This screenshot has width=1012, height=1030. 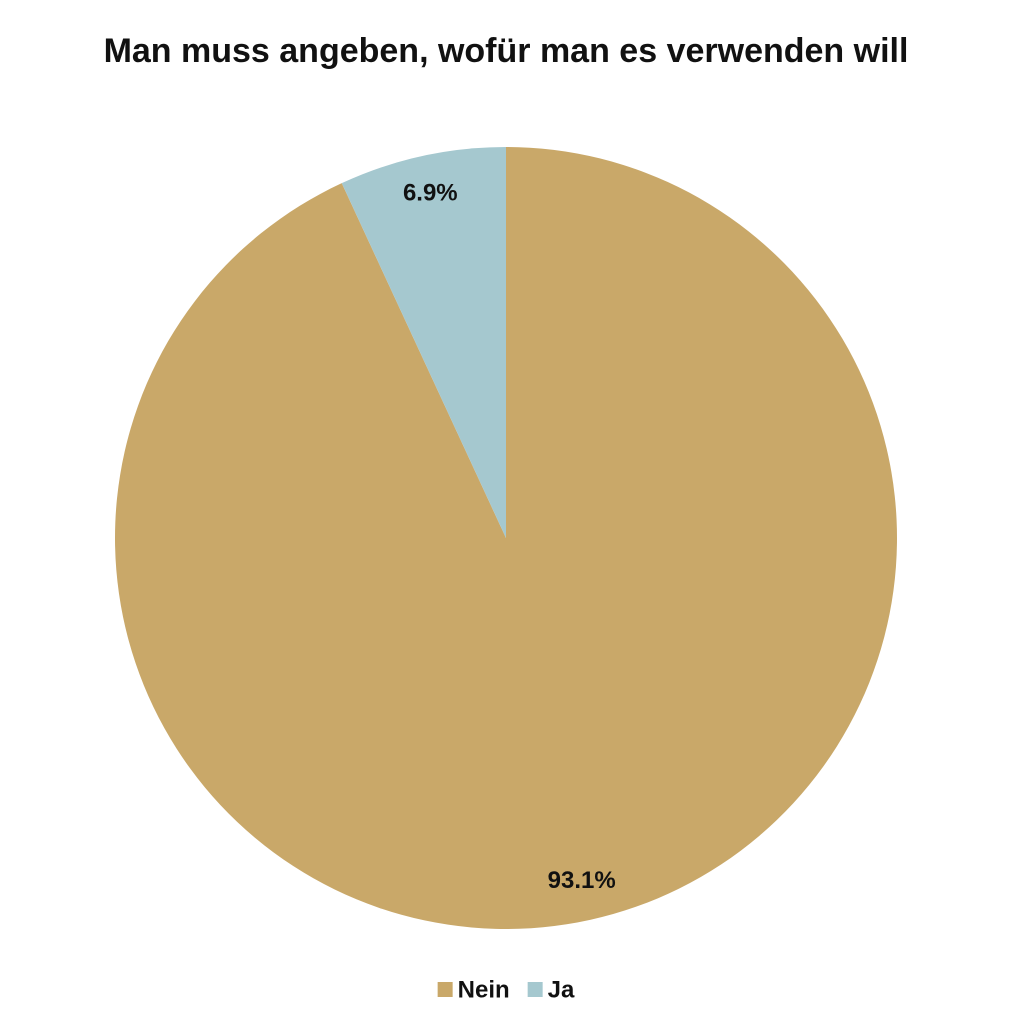 What do you see at coordinates (430, 193) in the screenshot?
I see `data-label: 6.9%` at bounding box center [430, 193].